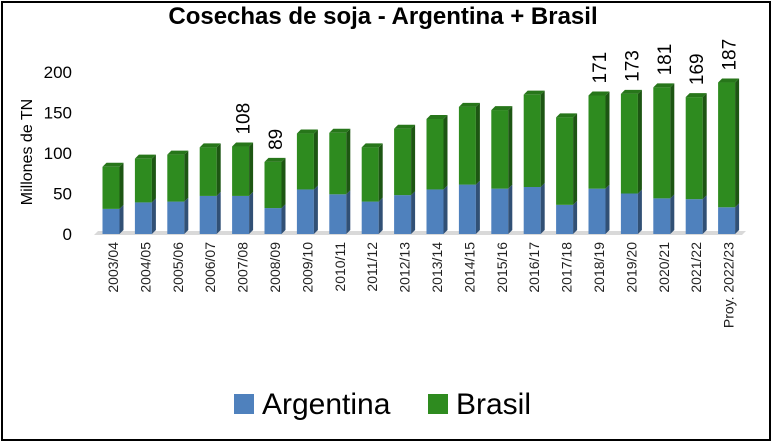 Image resolution: width=772 pixels, height=441 pixels. Describe the element at coordinates (696, 267) in the screenshot. I see `x-tick-label: 2021/22` at that location.